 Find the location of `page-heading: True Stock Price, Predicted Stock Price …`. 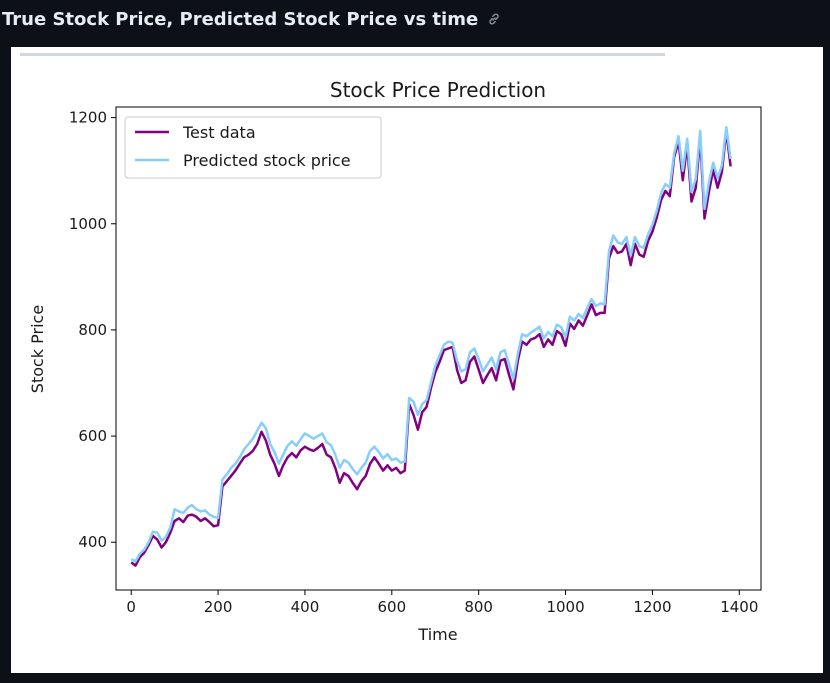

page-heading: True Stock Price, Predicted Stock Price … is located at coordinates (252, 19).